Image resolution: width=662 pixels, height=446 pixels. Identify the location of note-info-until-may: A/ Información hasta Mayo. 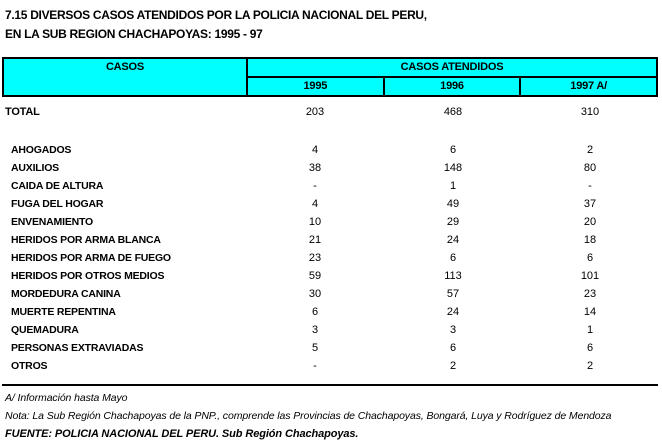
(66, 398).